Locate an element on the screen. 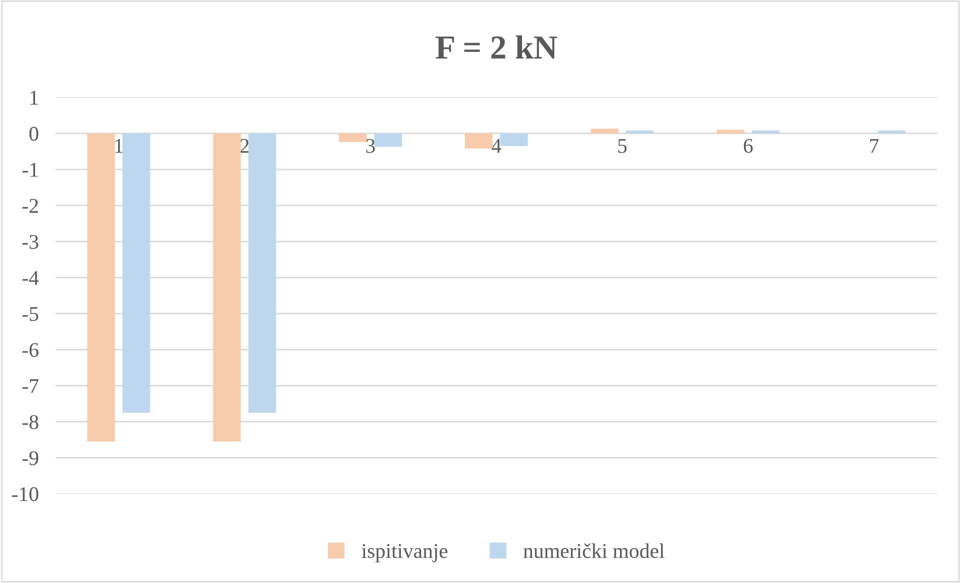 The width and height of the screenshot is (961, 583). y-tick-label: -8 is located at coordinates (30, 422).